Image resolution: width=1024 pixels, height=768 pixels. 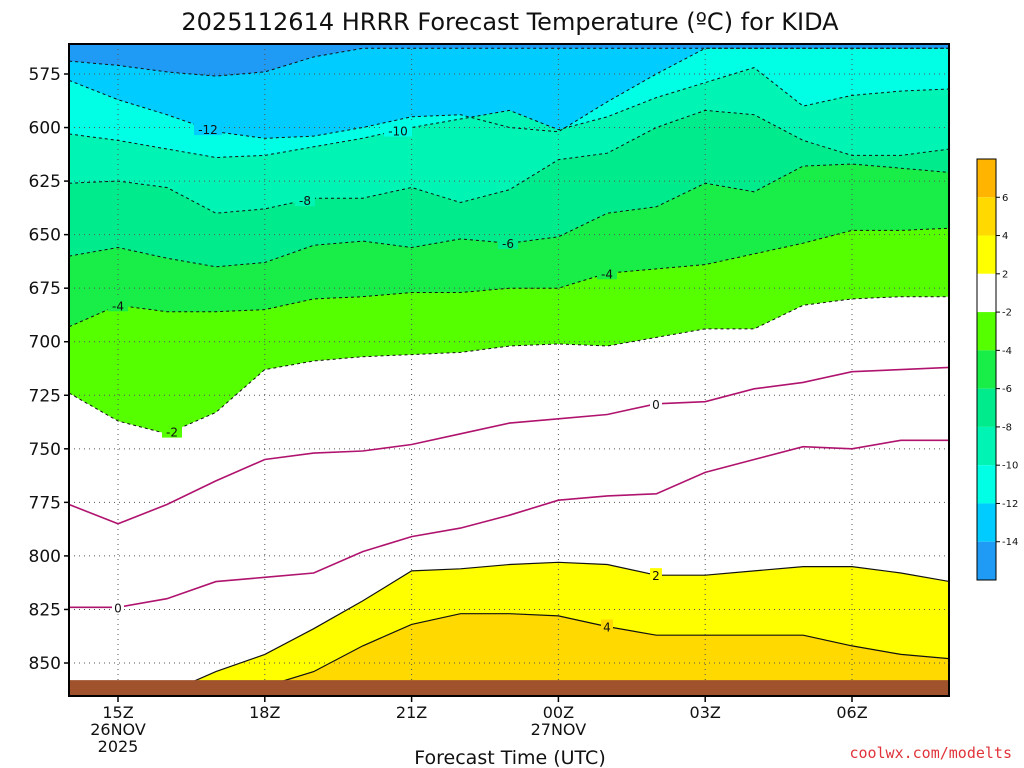 What do you see at coordinates (1010, 466) in the screenshot?
I see `colorbar-label-2: -10` at bounding box center [1010, 466].